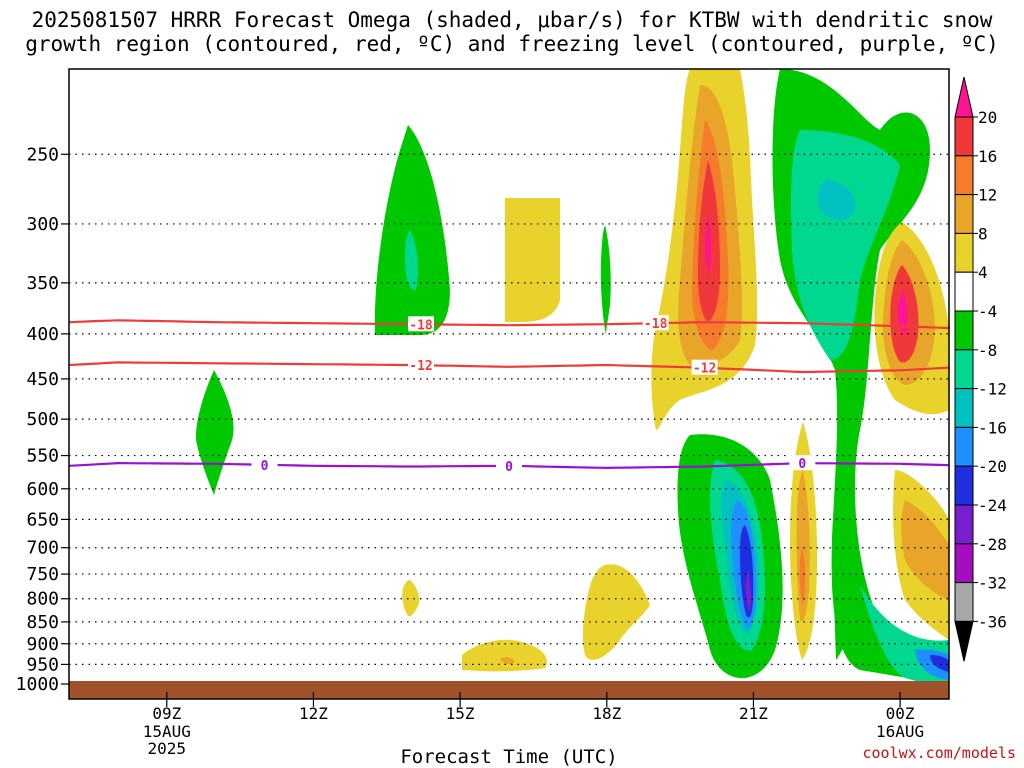 Image resolution: width=1024 pixels, height=768 pixels. I want to click on y-tick-label: 1000, so click(37, 684).